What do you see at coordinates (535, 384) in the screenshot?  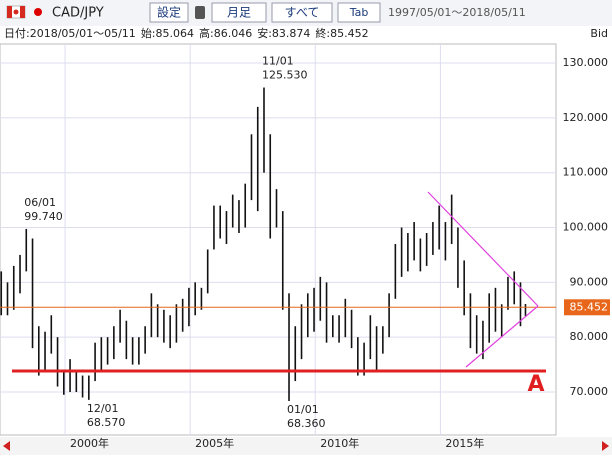 I see `marker: A` at bounding box center [535, 384].